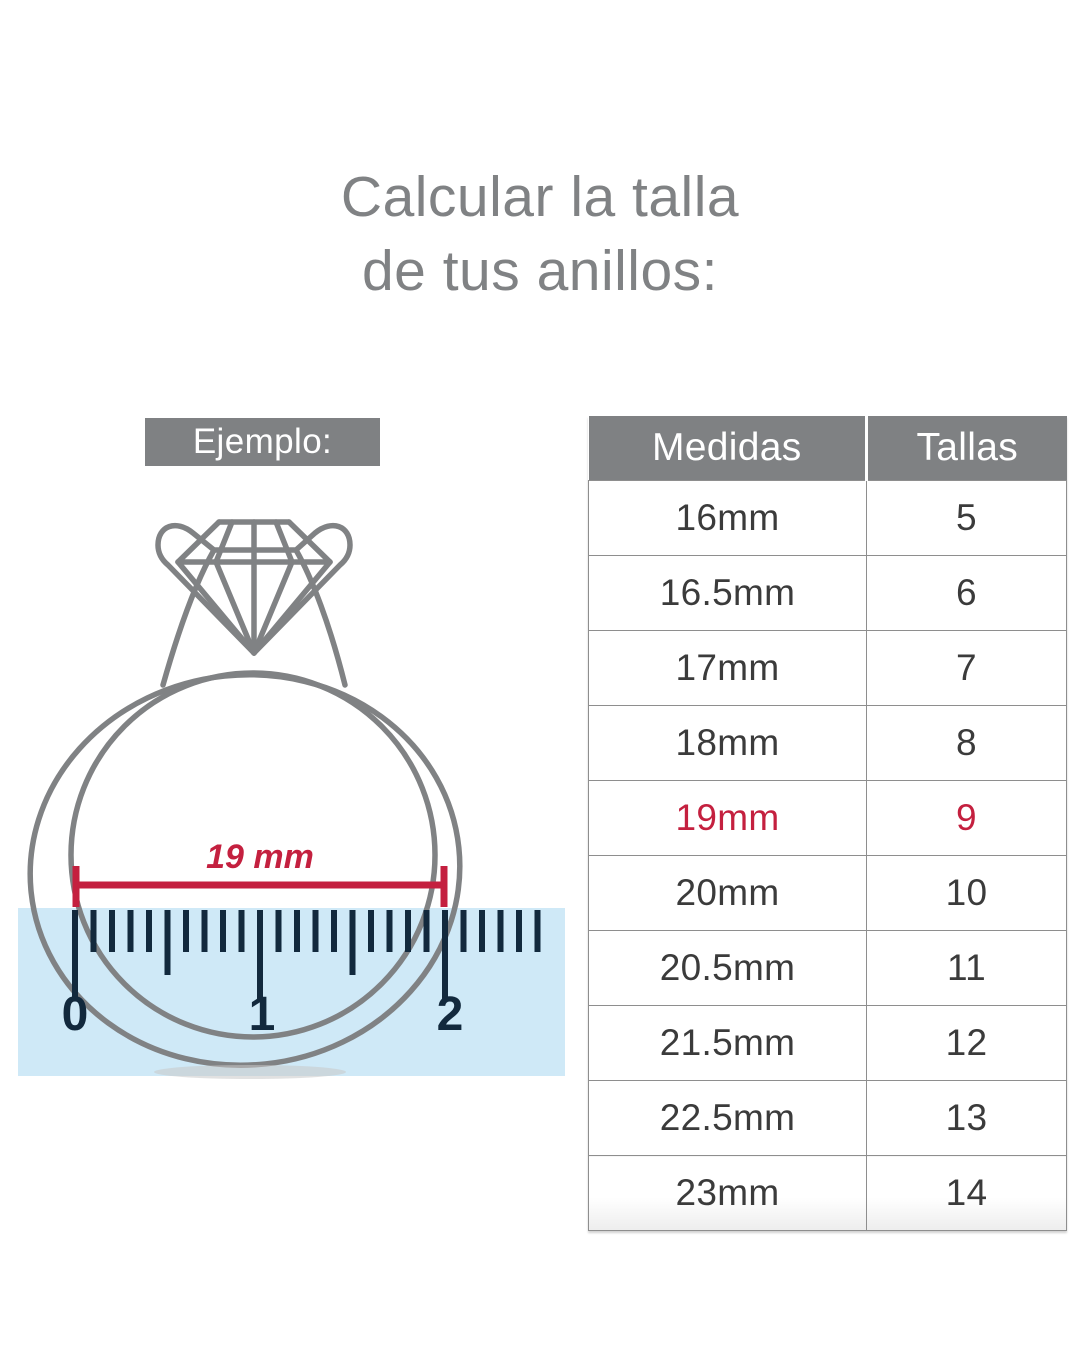  What do you see at coordinates (966, 668) in the screenshot?
I see `cell-talla: 7` at bounding box center [966, 668].